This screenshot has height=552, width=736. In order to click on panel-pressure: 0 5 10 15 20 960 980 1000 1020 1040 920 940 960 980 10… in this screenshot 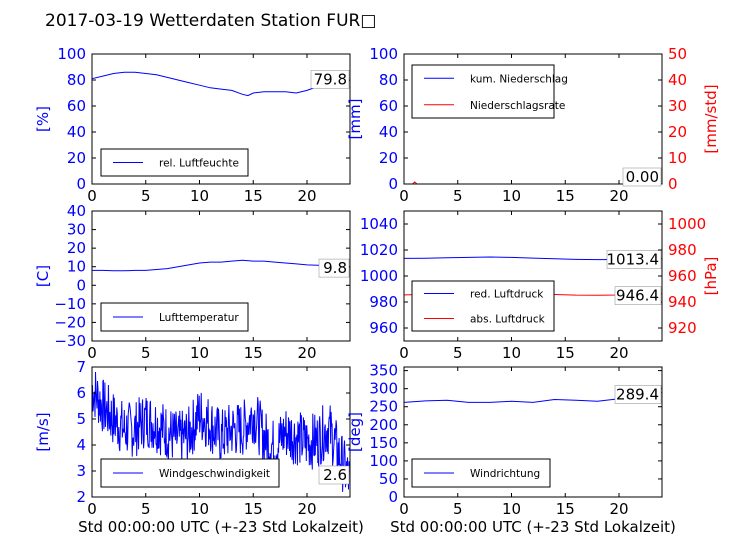, I will do `click(540, 286)`.